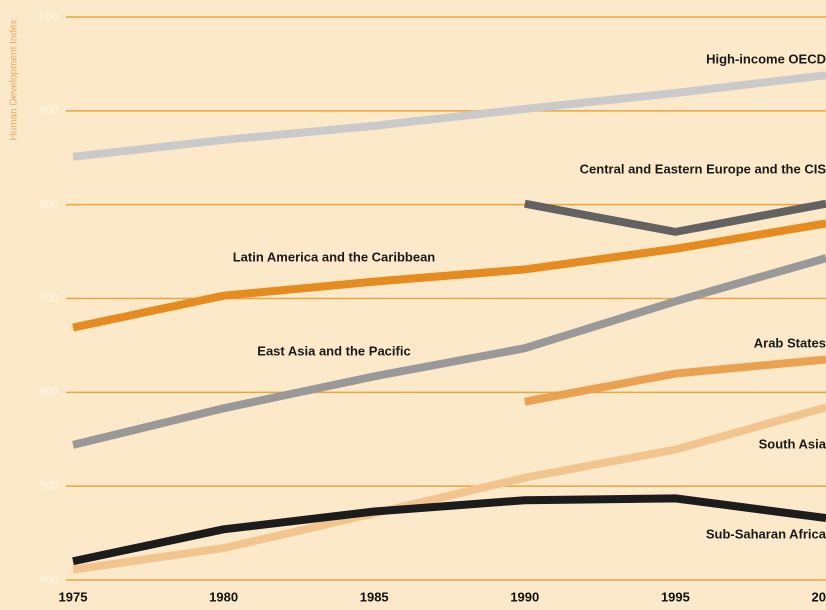 The image size is (826, 610). I want to click on y-tick-label: .500, so click(47, 486).